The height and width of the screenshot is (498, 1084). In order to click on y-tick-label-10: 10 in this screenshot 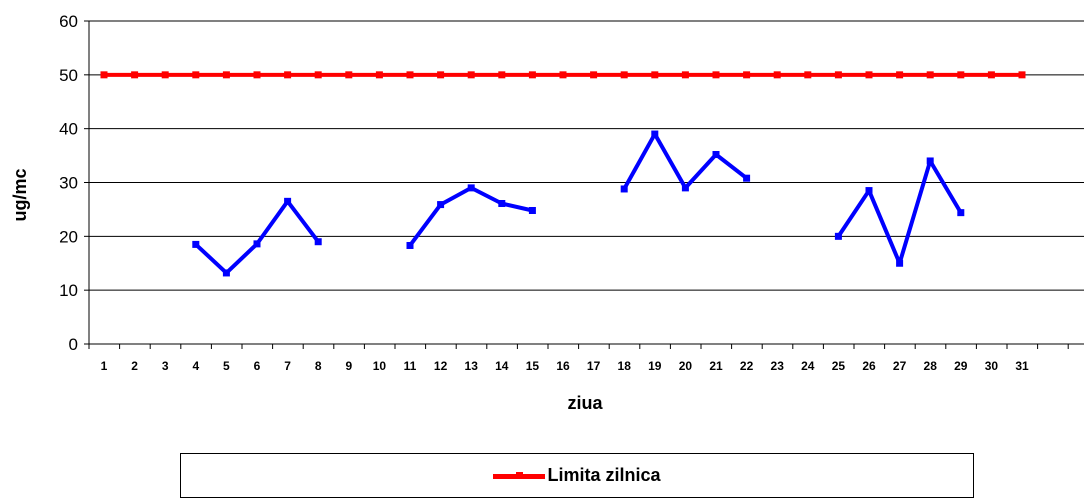, I will do `click(68, 290)`.